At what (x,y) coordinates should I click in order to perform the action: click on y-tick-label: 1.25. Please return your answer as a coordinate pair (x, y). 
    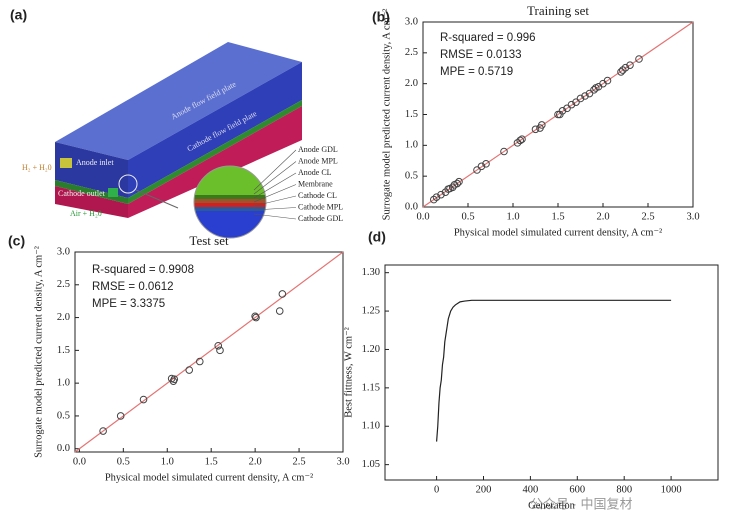
    Looking at the image, I should click on (371, 310).